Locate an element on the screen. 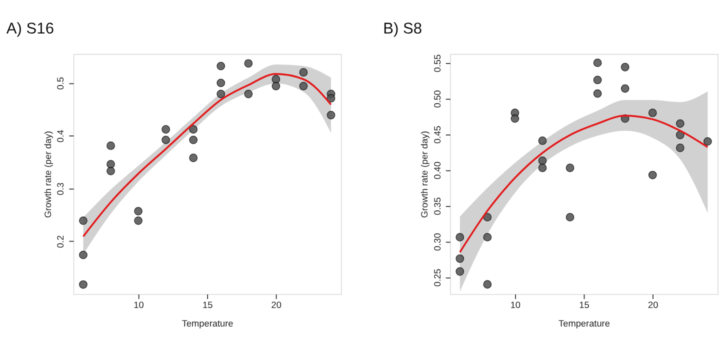 The width and height of the screenshot is (724, 350). y-tick-label: 0.40 is located at coordinates (437, 171).